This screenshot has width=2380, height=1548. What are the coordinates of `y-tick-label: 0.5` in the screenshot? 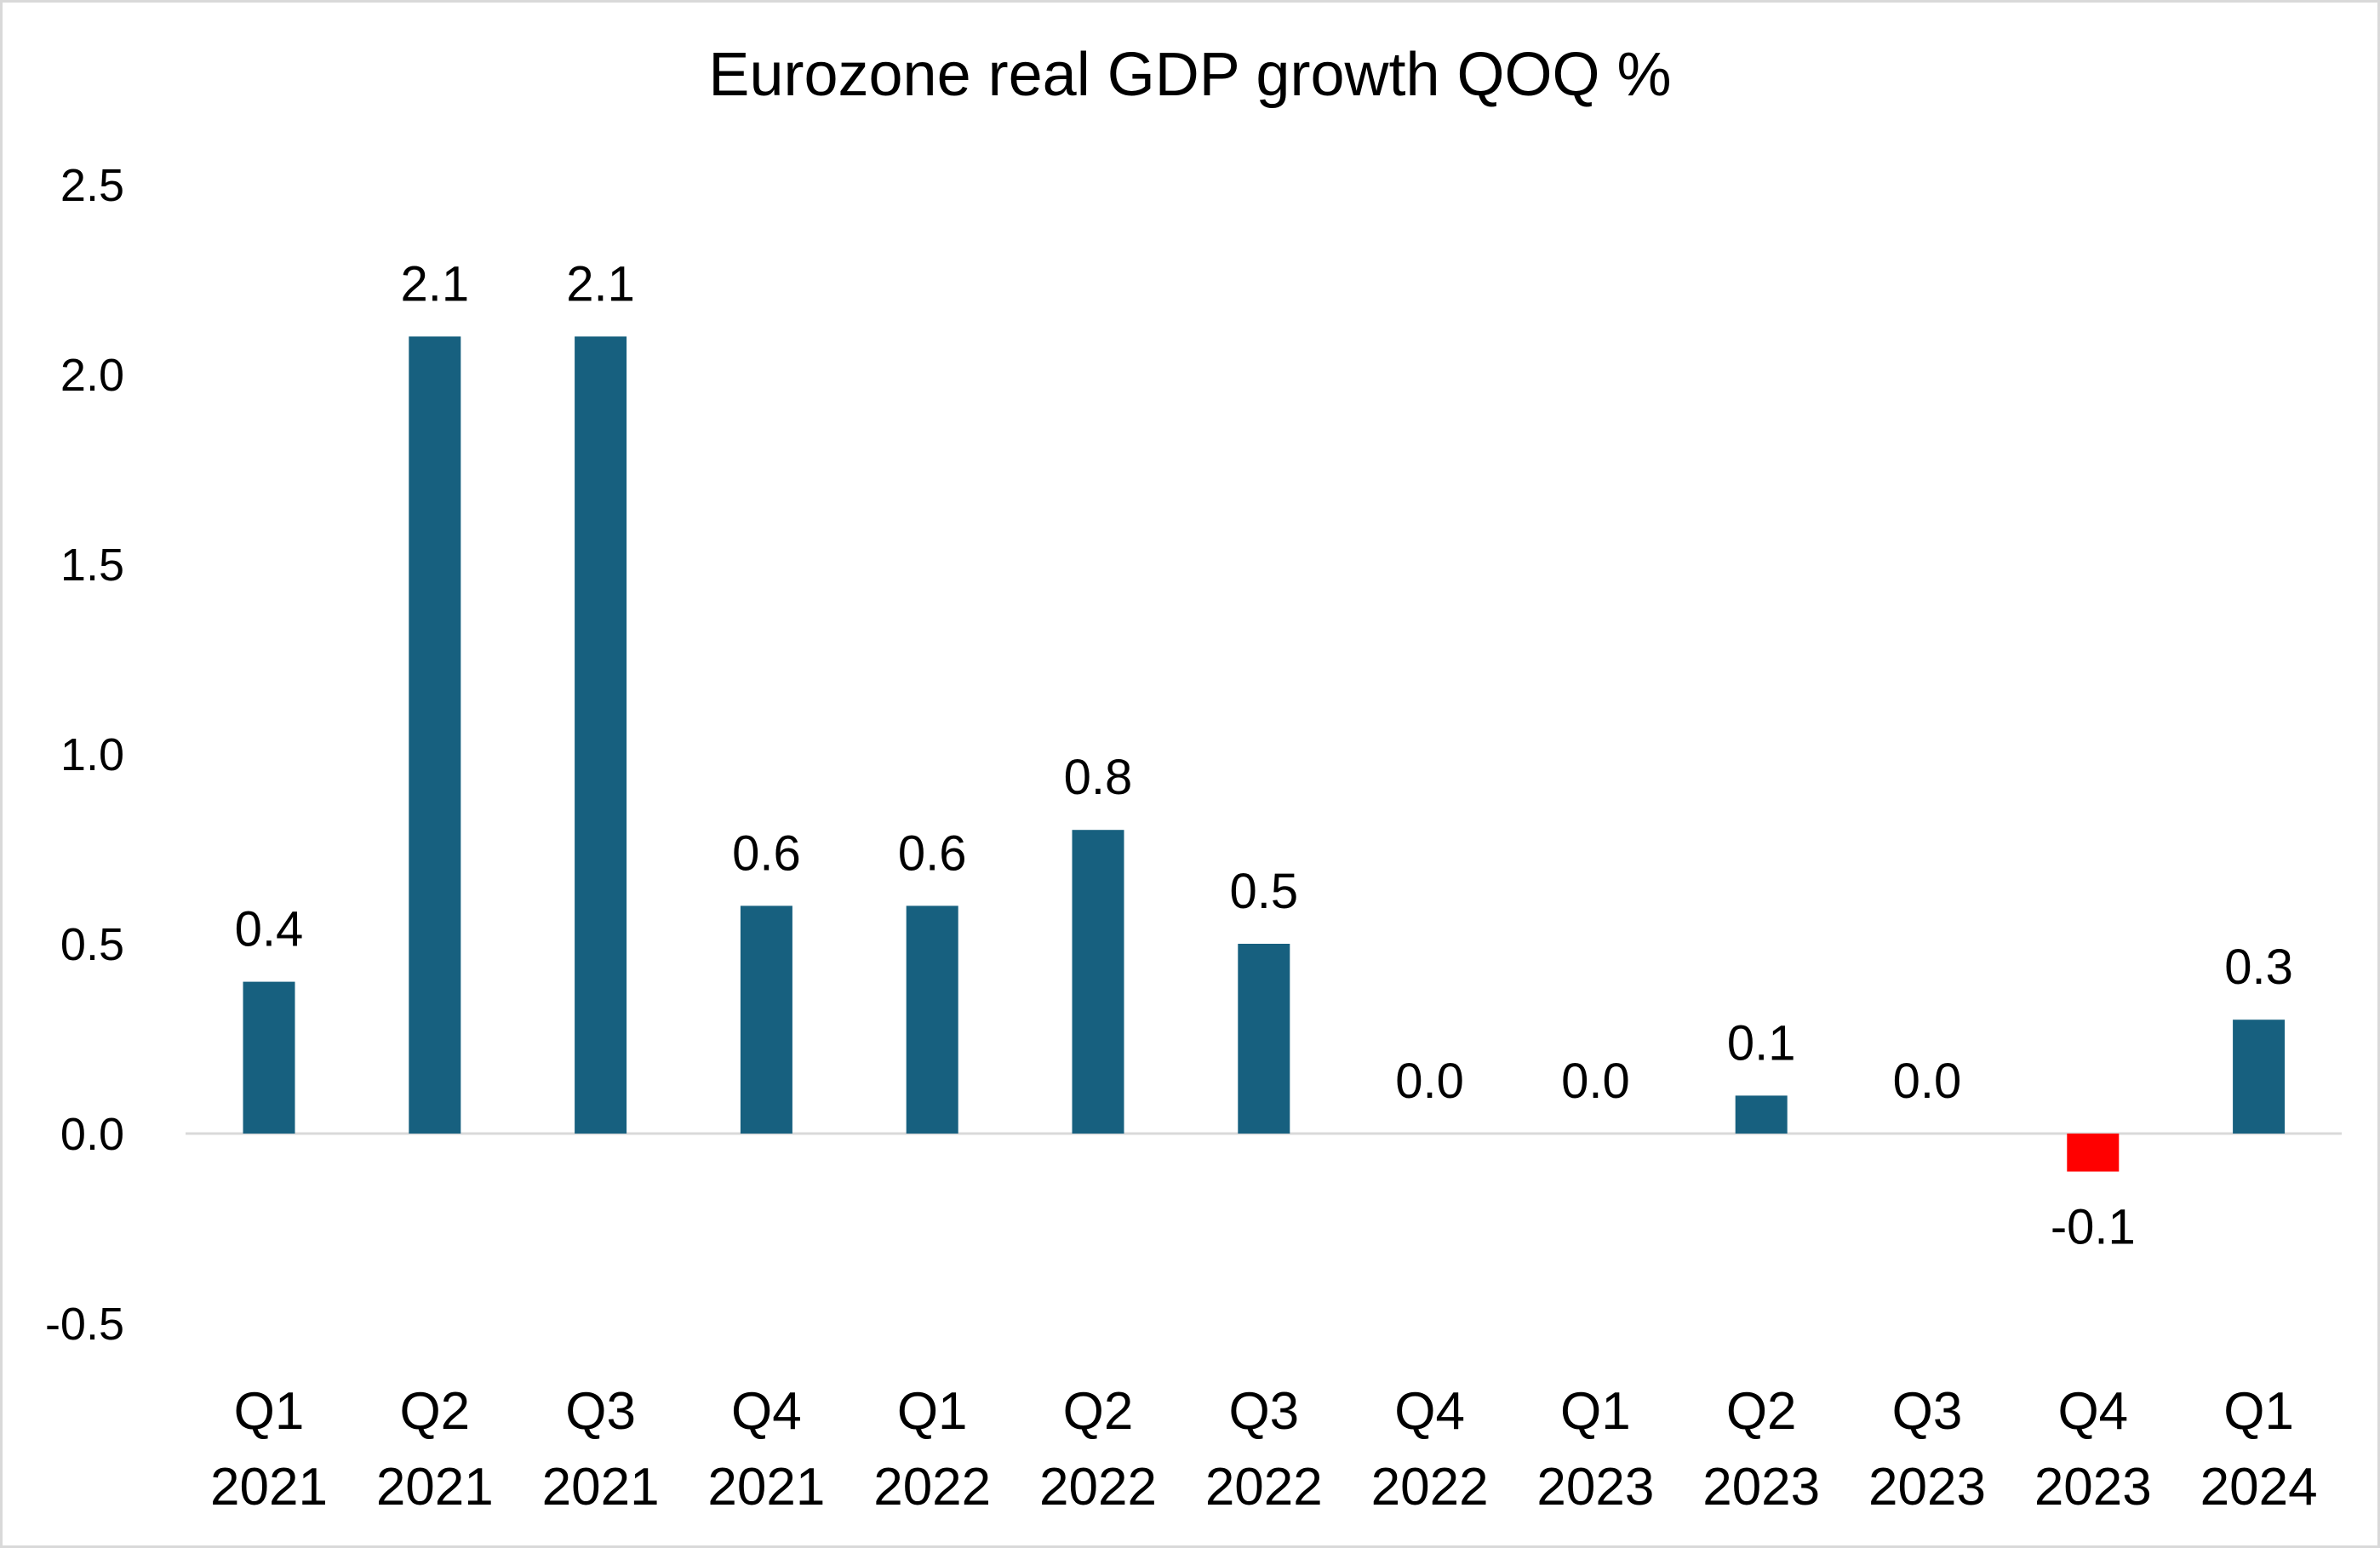 It's located at (92, 944).